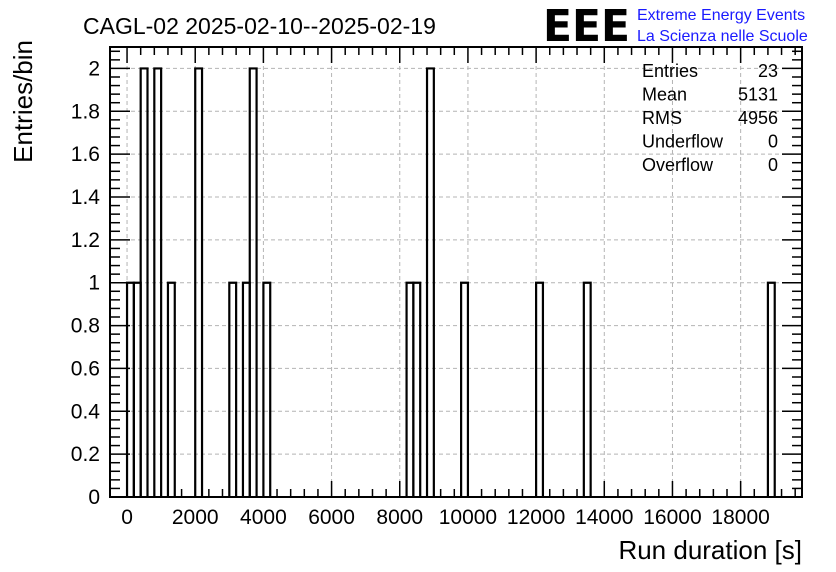  What do you see at coordinates (664, 95) in the screenshot?
I see `stats-label: Mean` at bounding box center [664, 95].